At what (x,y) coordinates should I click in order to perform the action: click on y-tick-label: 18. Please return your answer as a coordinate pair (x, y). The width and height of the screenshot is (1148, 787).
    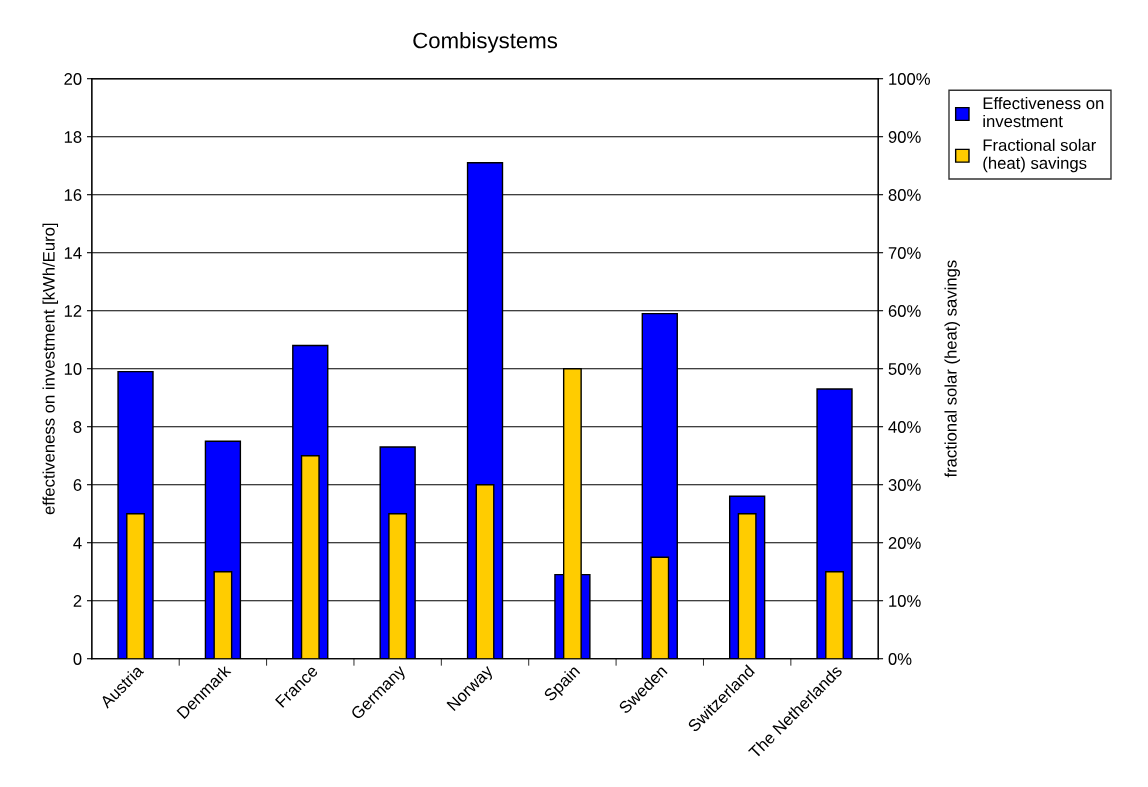
    Looking at the image, I should click on (73, 137).